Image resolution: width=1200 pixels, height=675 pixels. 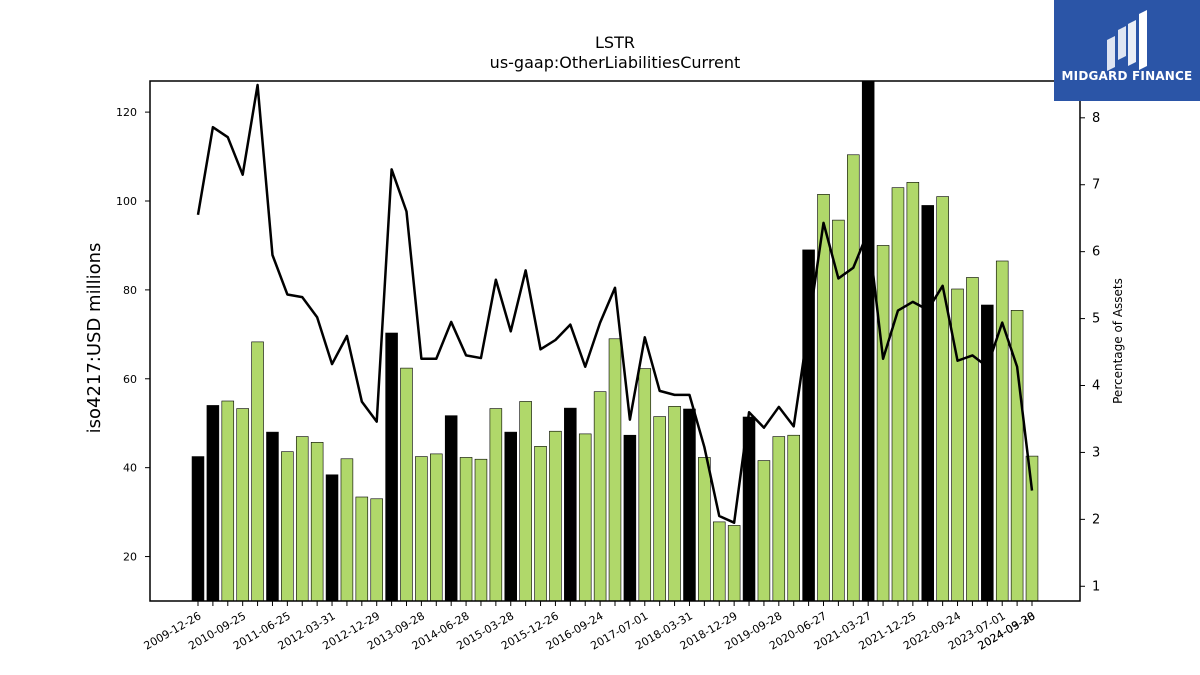 I want to click on y-tick-label: 20, so click(x=130, y=557).